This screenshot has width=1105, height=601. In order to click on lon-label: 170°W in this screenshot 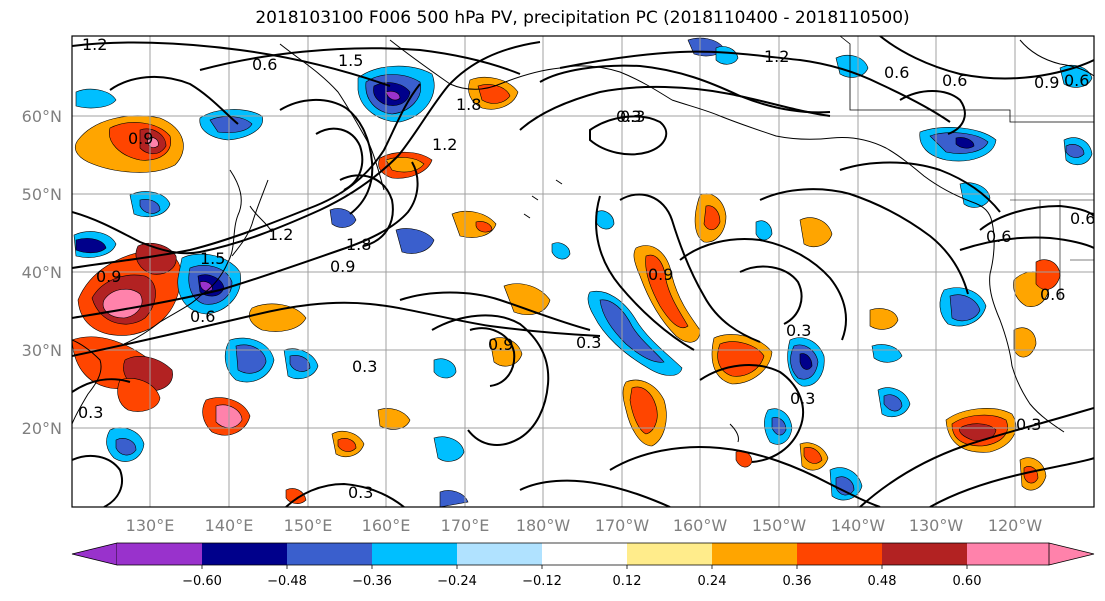, I will do `click(622, 525)`.